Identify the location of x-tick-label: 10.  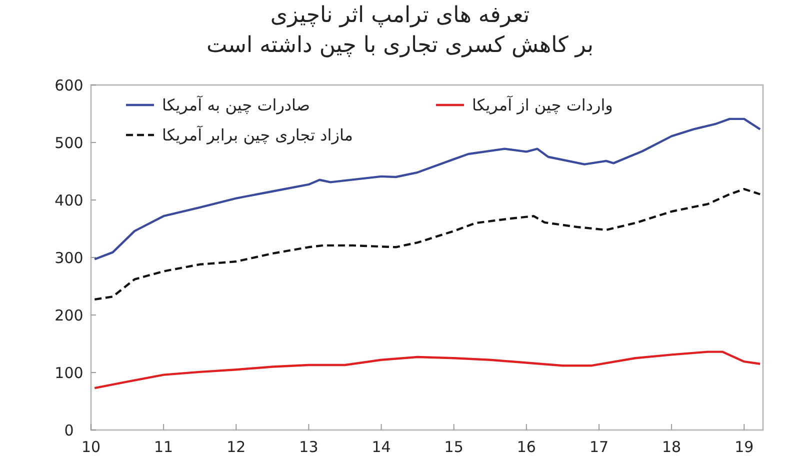
(91, 447).